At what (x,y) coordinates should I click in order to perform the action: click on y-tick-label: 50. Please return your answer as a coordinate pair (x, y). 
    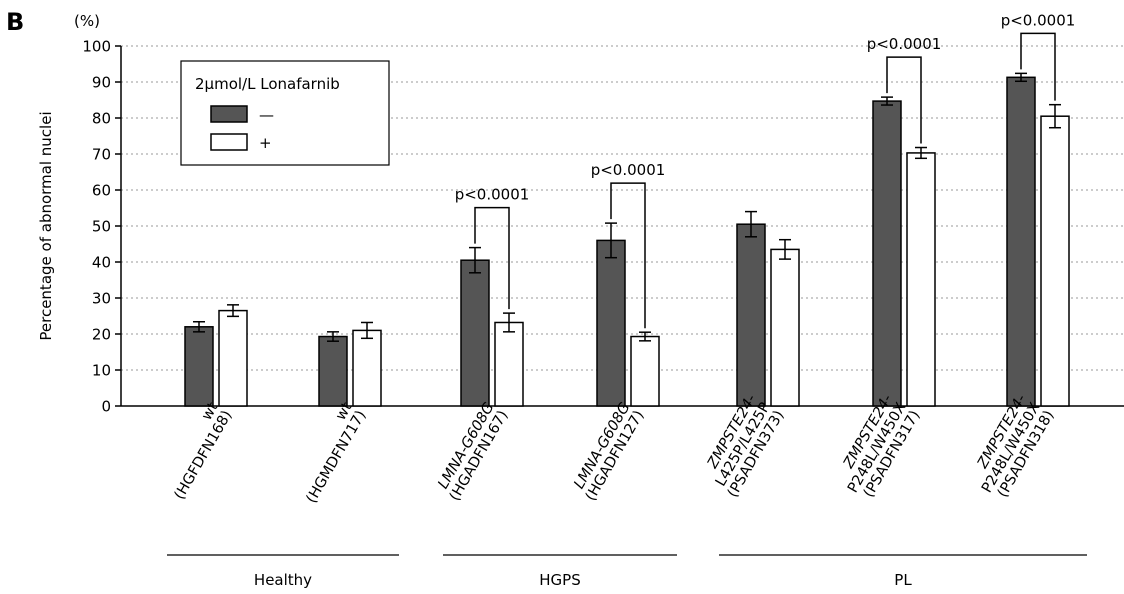
    Looking at the image, I should click on (101, 227).